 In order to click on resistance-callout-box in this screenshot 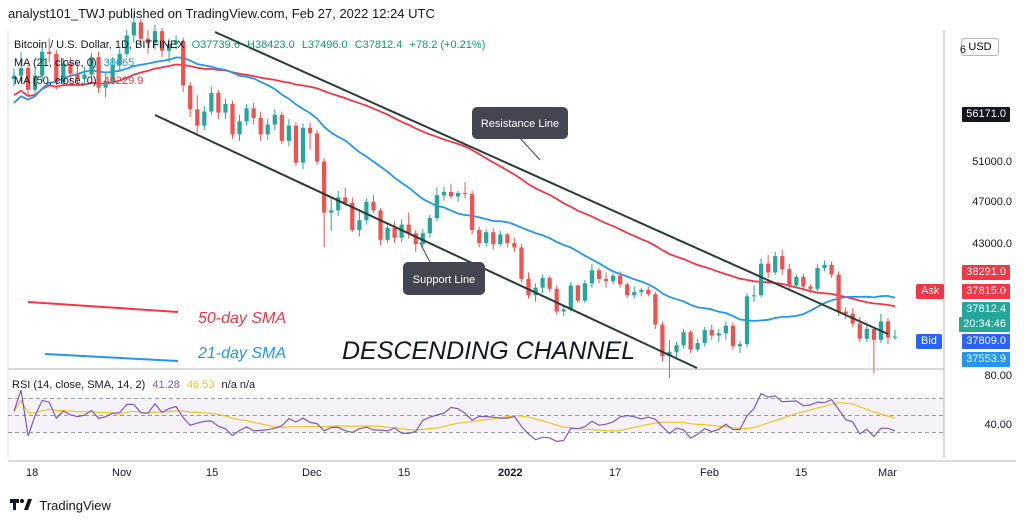, I will do `click(520, 123)`.